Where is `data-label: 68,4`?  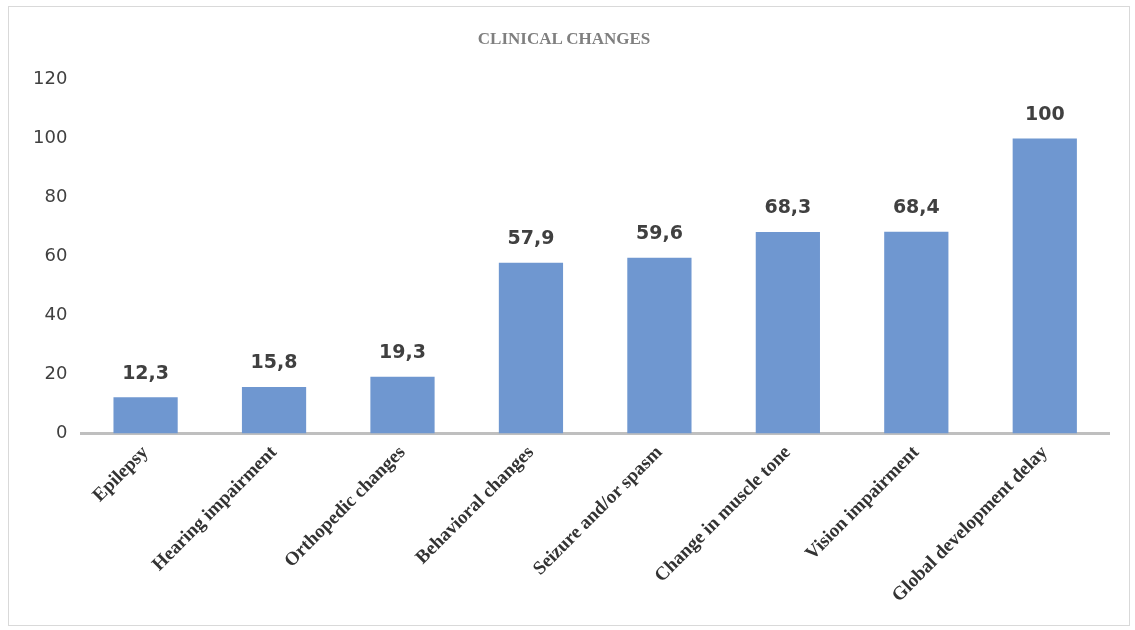 data-label: 68,4 is located at coordinates (916, 206).